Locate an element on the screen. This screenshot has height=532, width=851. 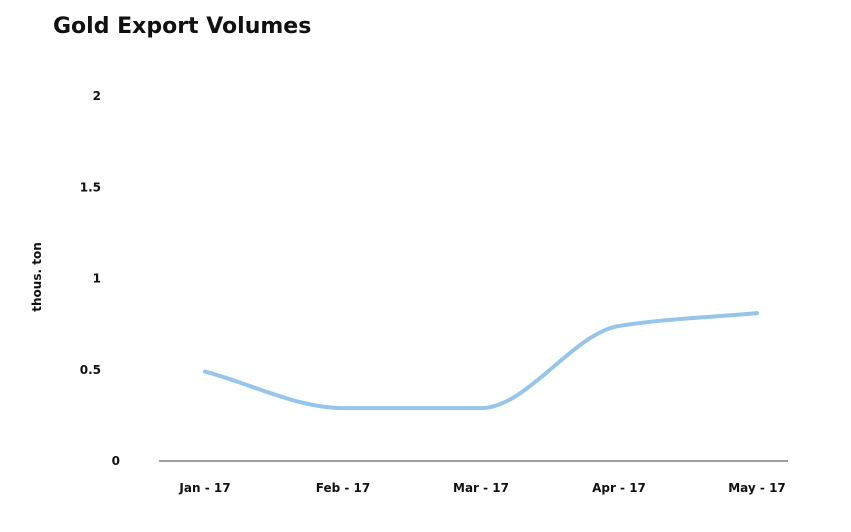
y-tick-label: 2 is located at coordinates (97, 96).